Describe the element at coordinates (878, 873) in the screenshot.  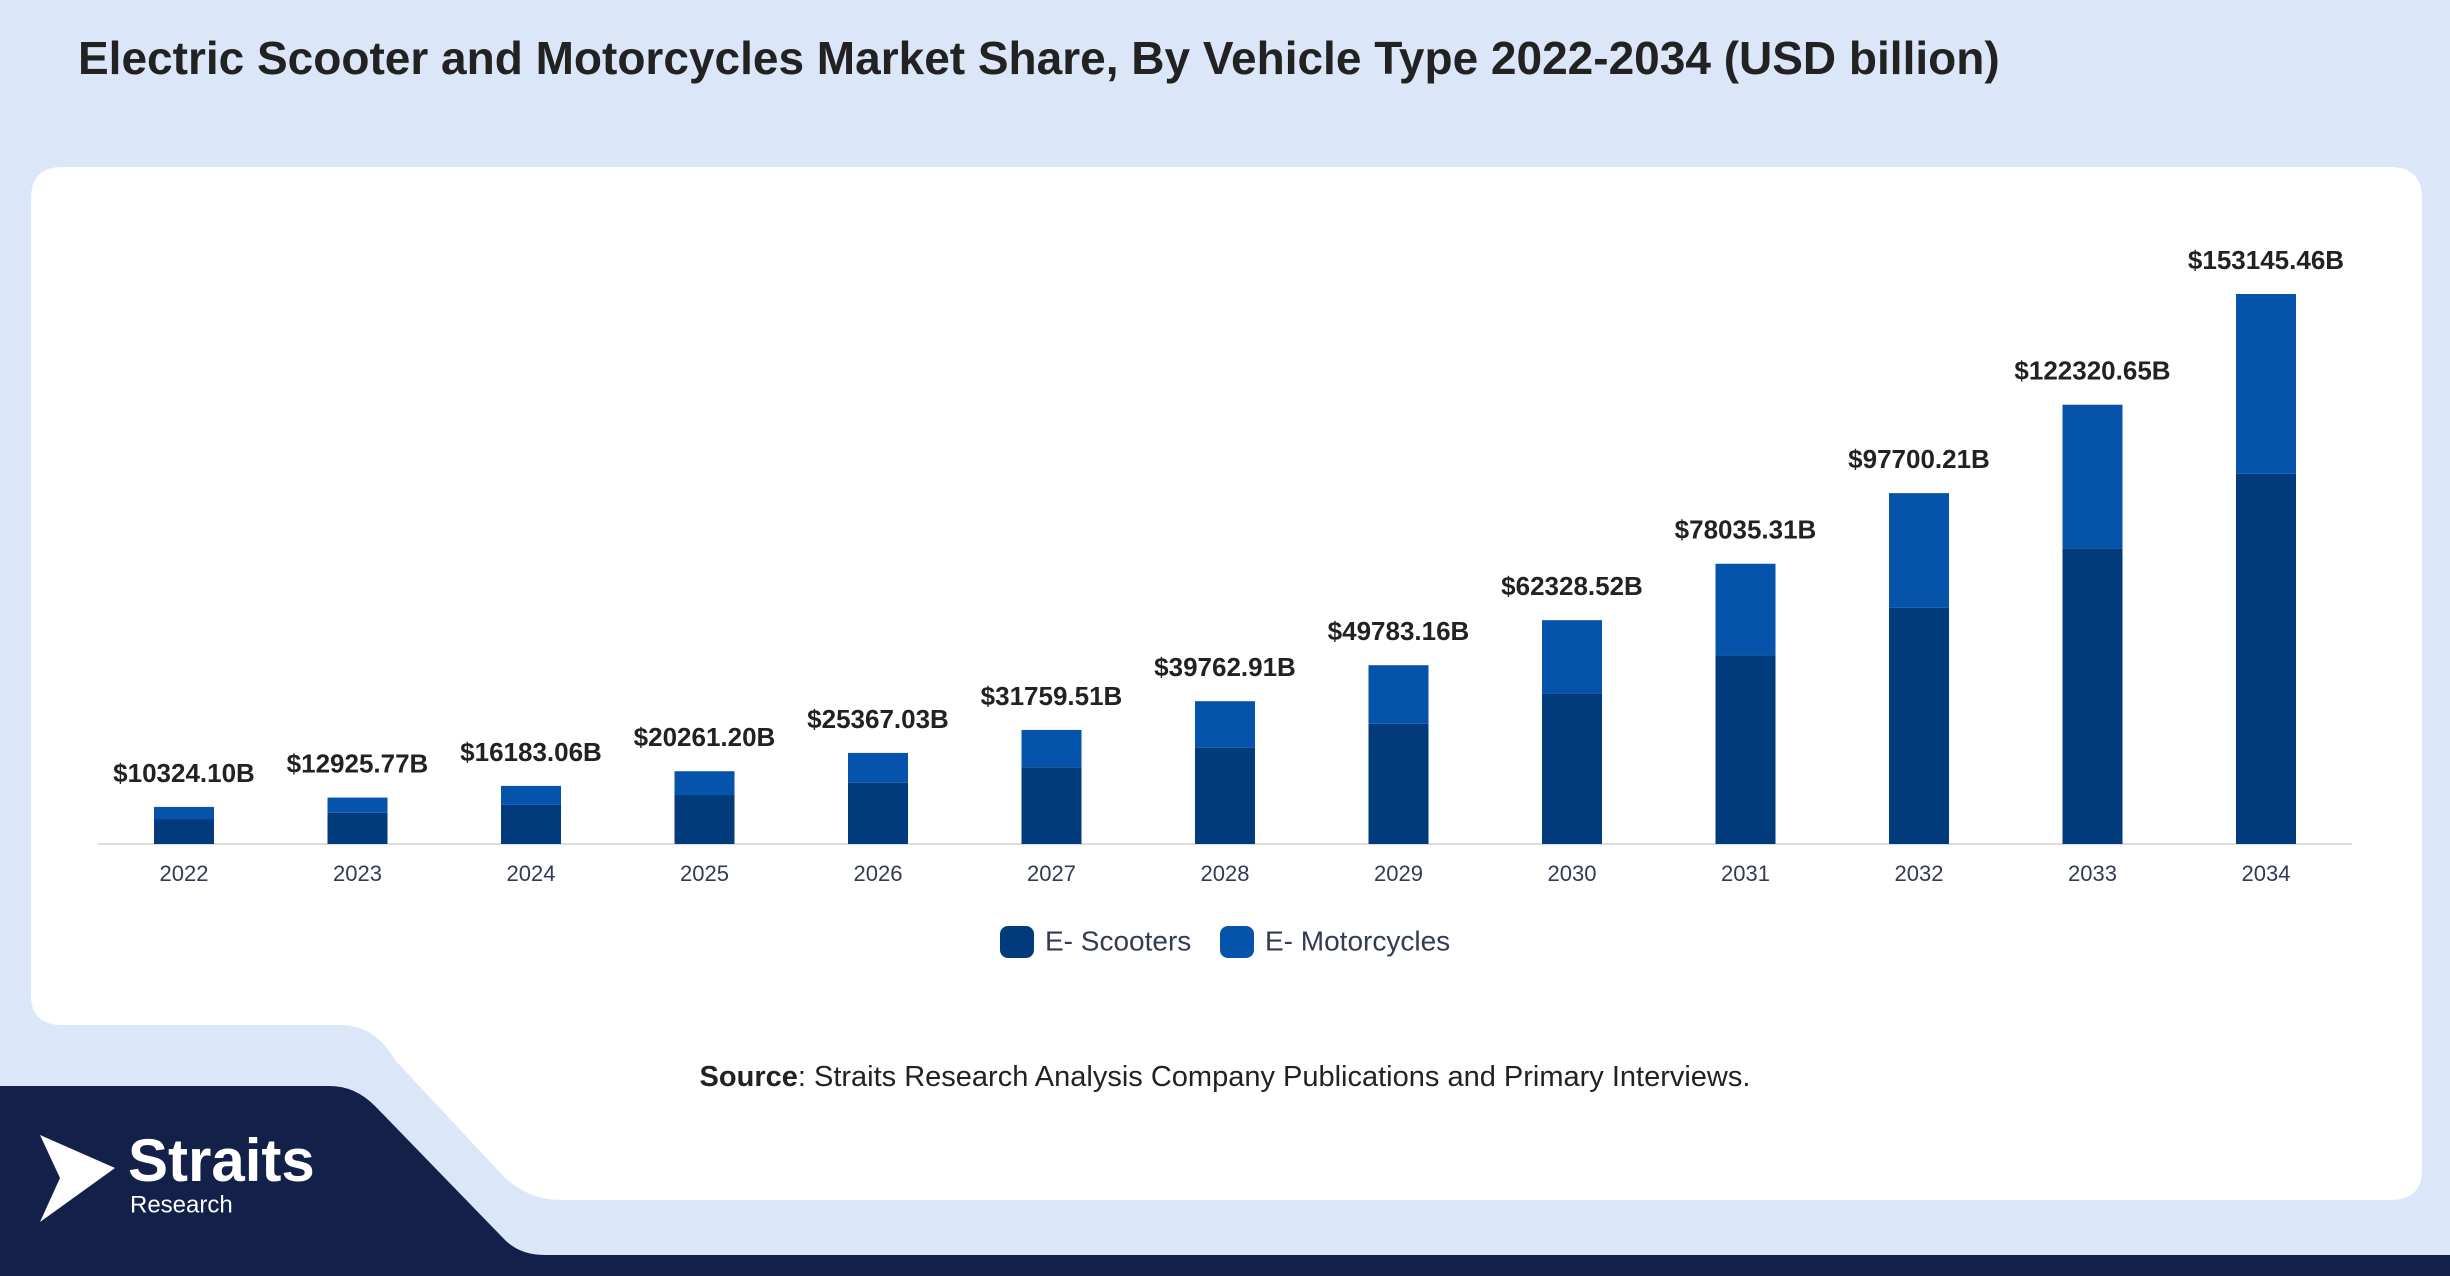
I see `x-tick-label: 2026` at that location.